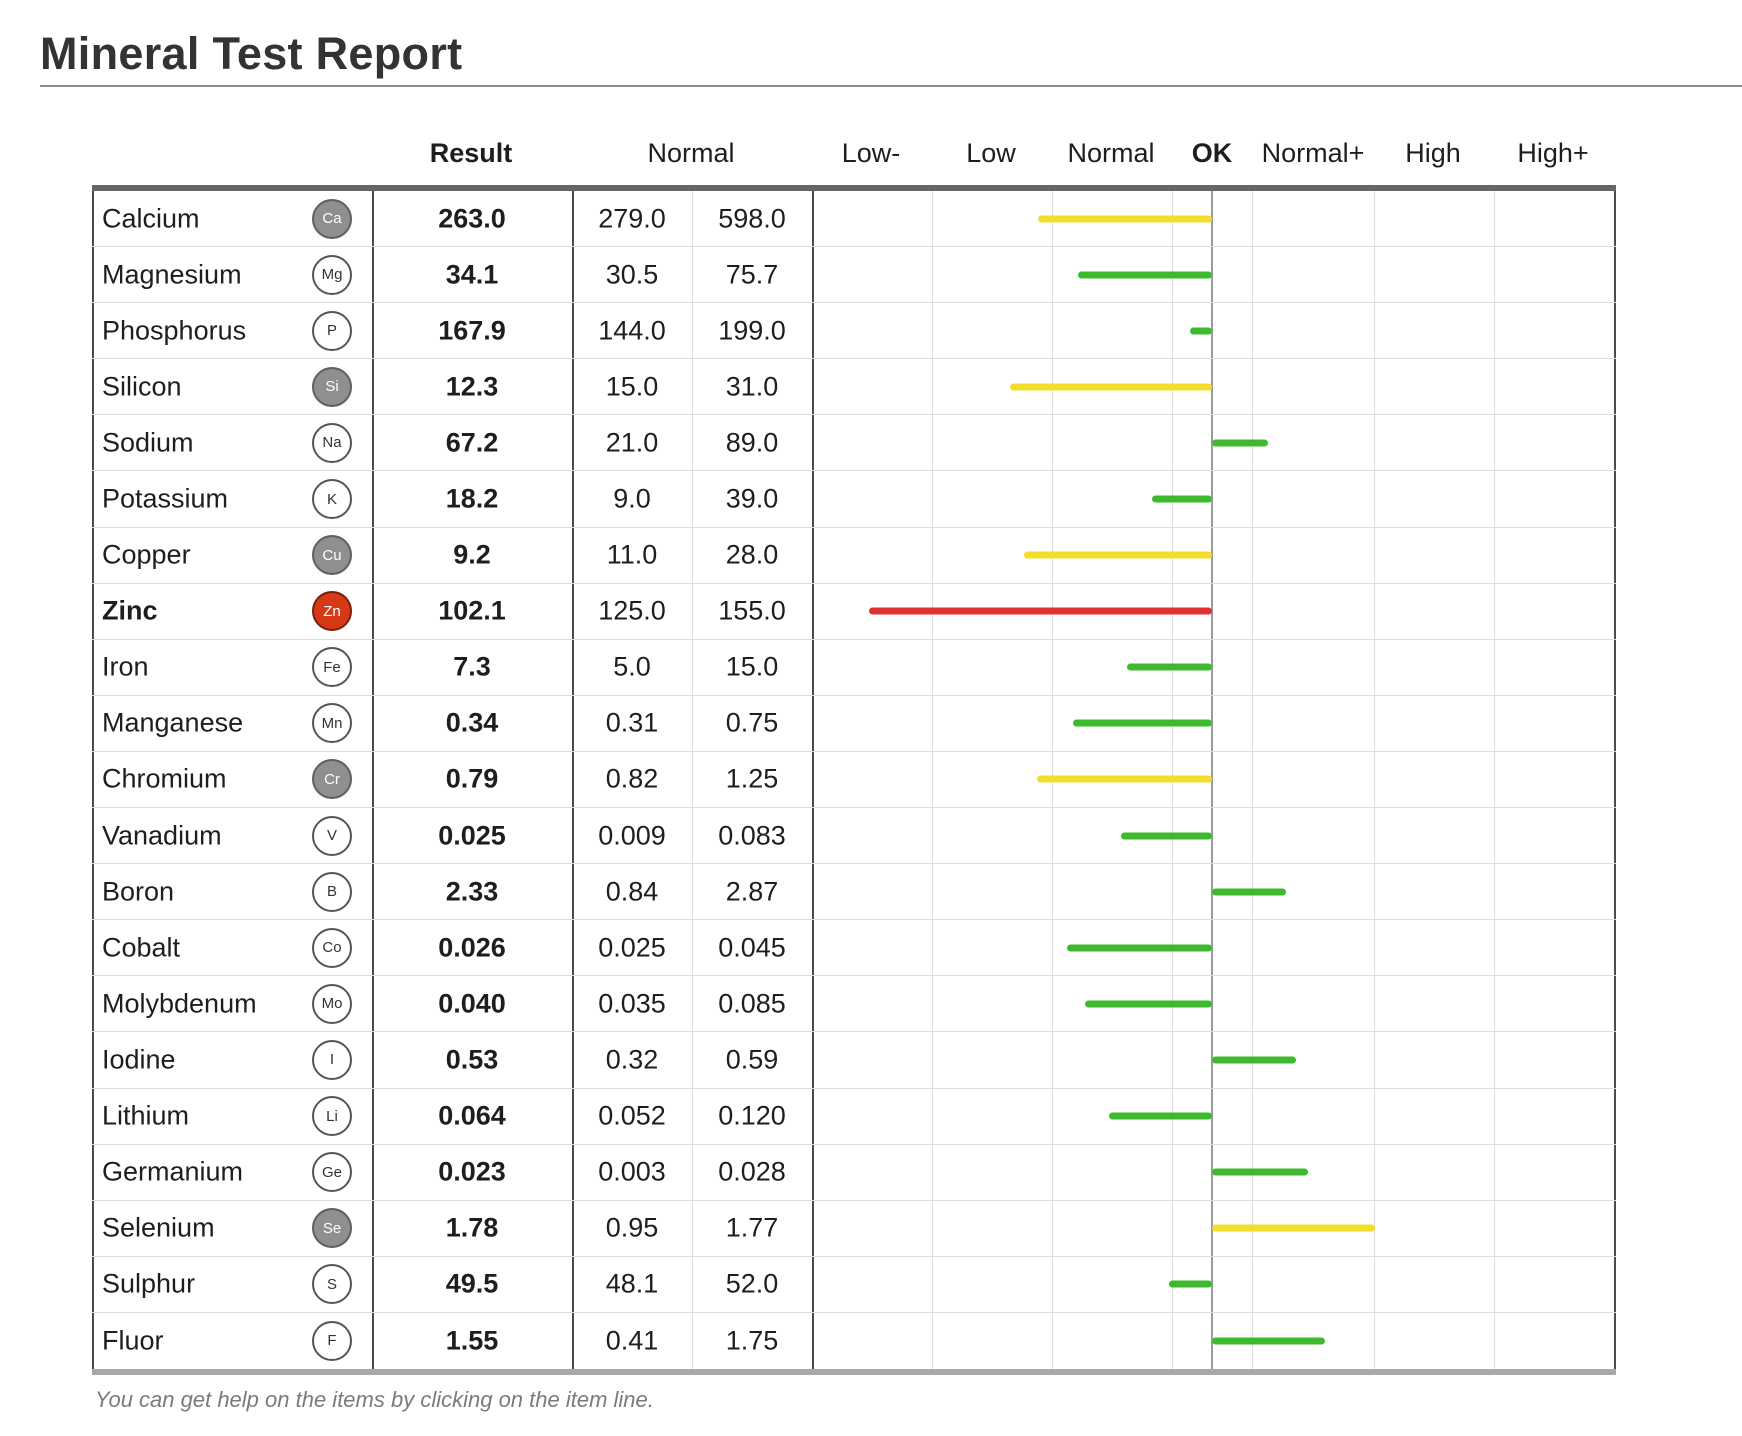 This screenshot has height=1436, width=1742. What do you see at coordinates (632, 330) in the screenshot?
I see `normal-low-value: 144.0` at bounding box center [632, 330].